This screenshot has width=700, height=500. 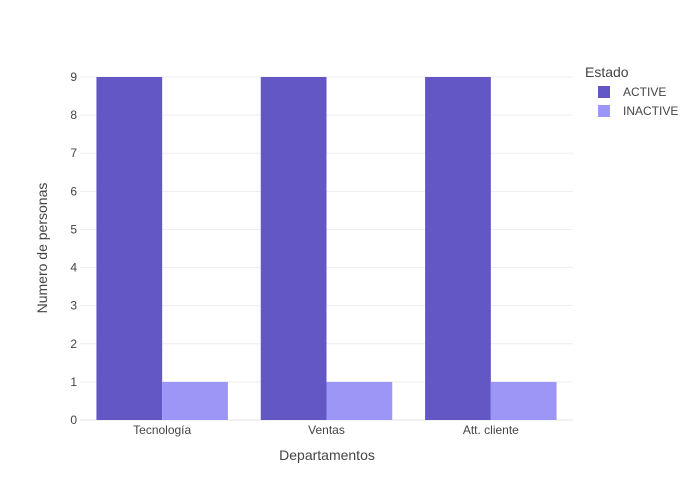 What do you see at coordinates (73, 306) in the screenshot?
I see `y-tick-label: 3` at bounding box center [73, 306].